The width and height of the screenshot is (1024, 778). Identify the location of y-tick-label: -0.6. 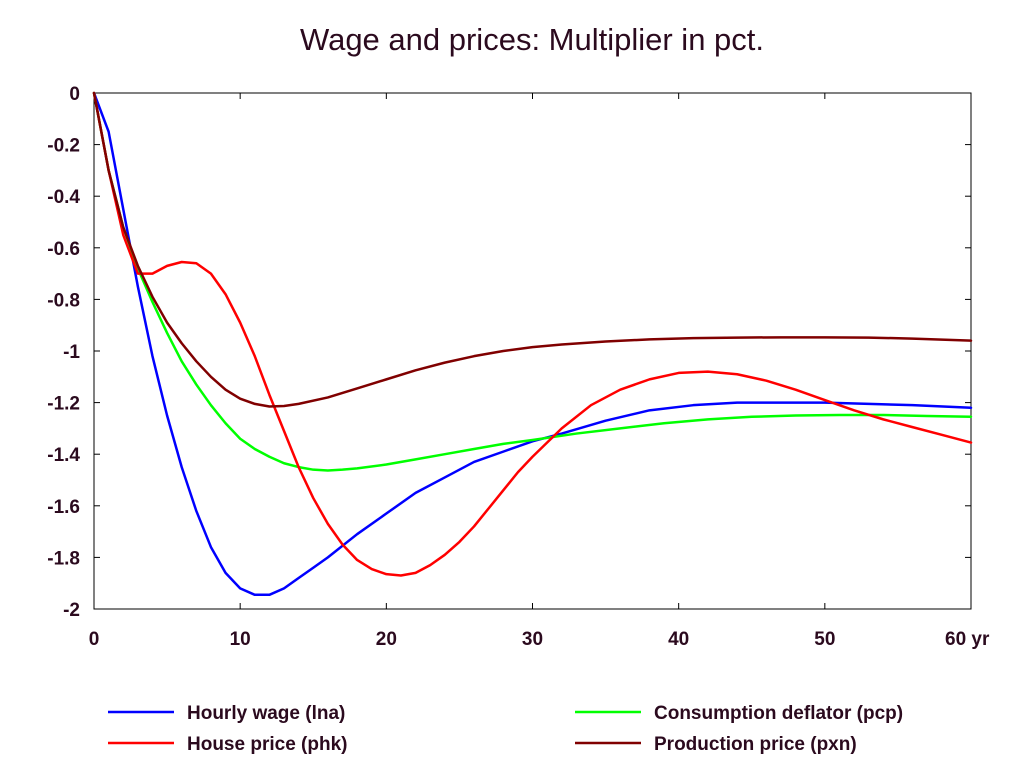
(63, 249).